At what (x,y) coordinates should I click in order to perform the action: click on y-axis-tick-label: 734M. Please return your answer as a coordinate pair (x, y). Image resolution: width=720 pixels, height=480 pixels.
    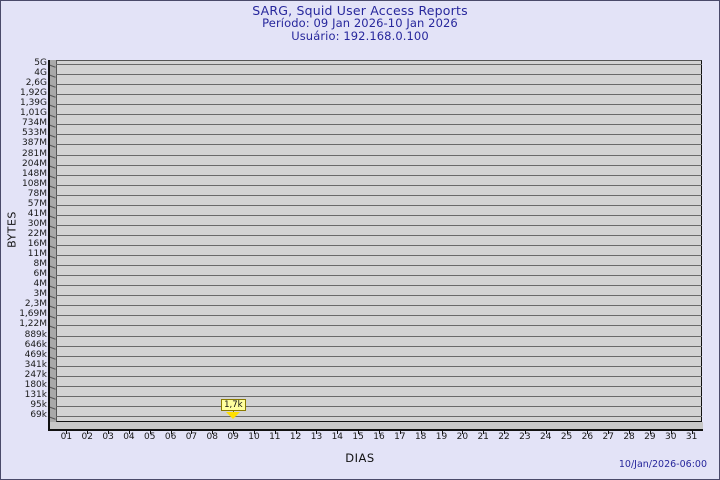
    Looking at the image, I should click on (34, 123).